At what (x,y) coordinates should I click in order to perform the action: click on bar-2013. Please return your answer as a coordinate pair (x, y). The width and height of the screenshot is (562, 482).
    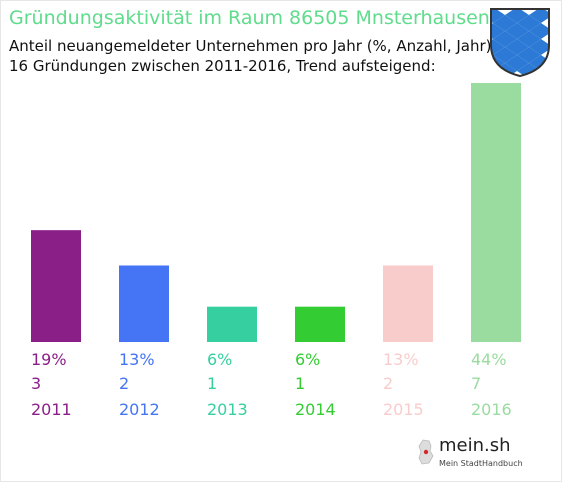
    Looking at the image, I should click on (232, 324).